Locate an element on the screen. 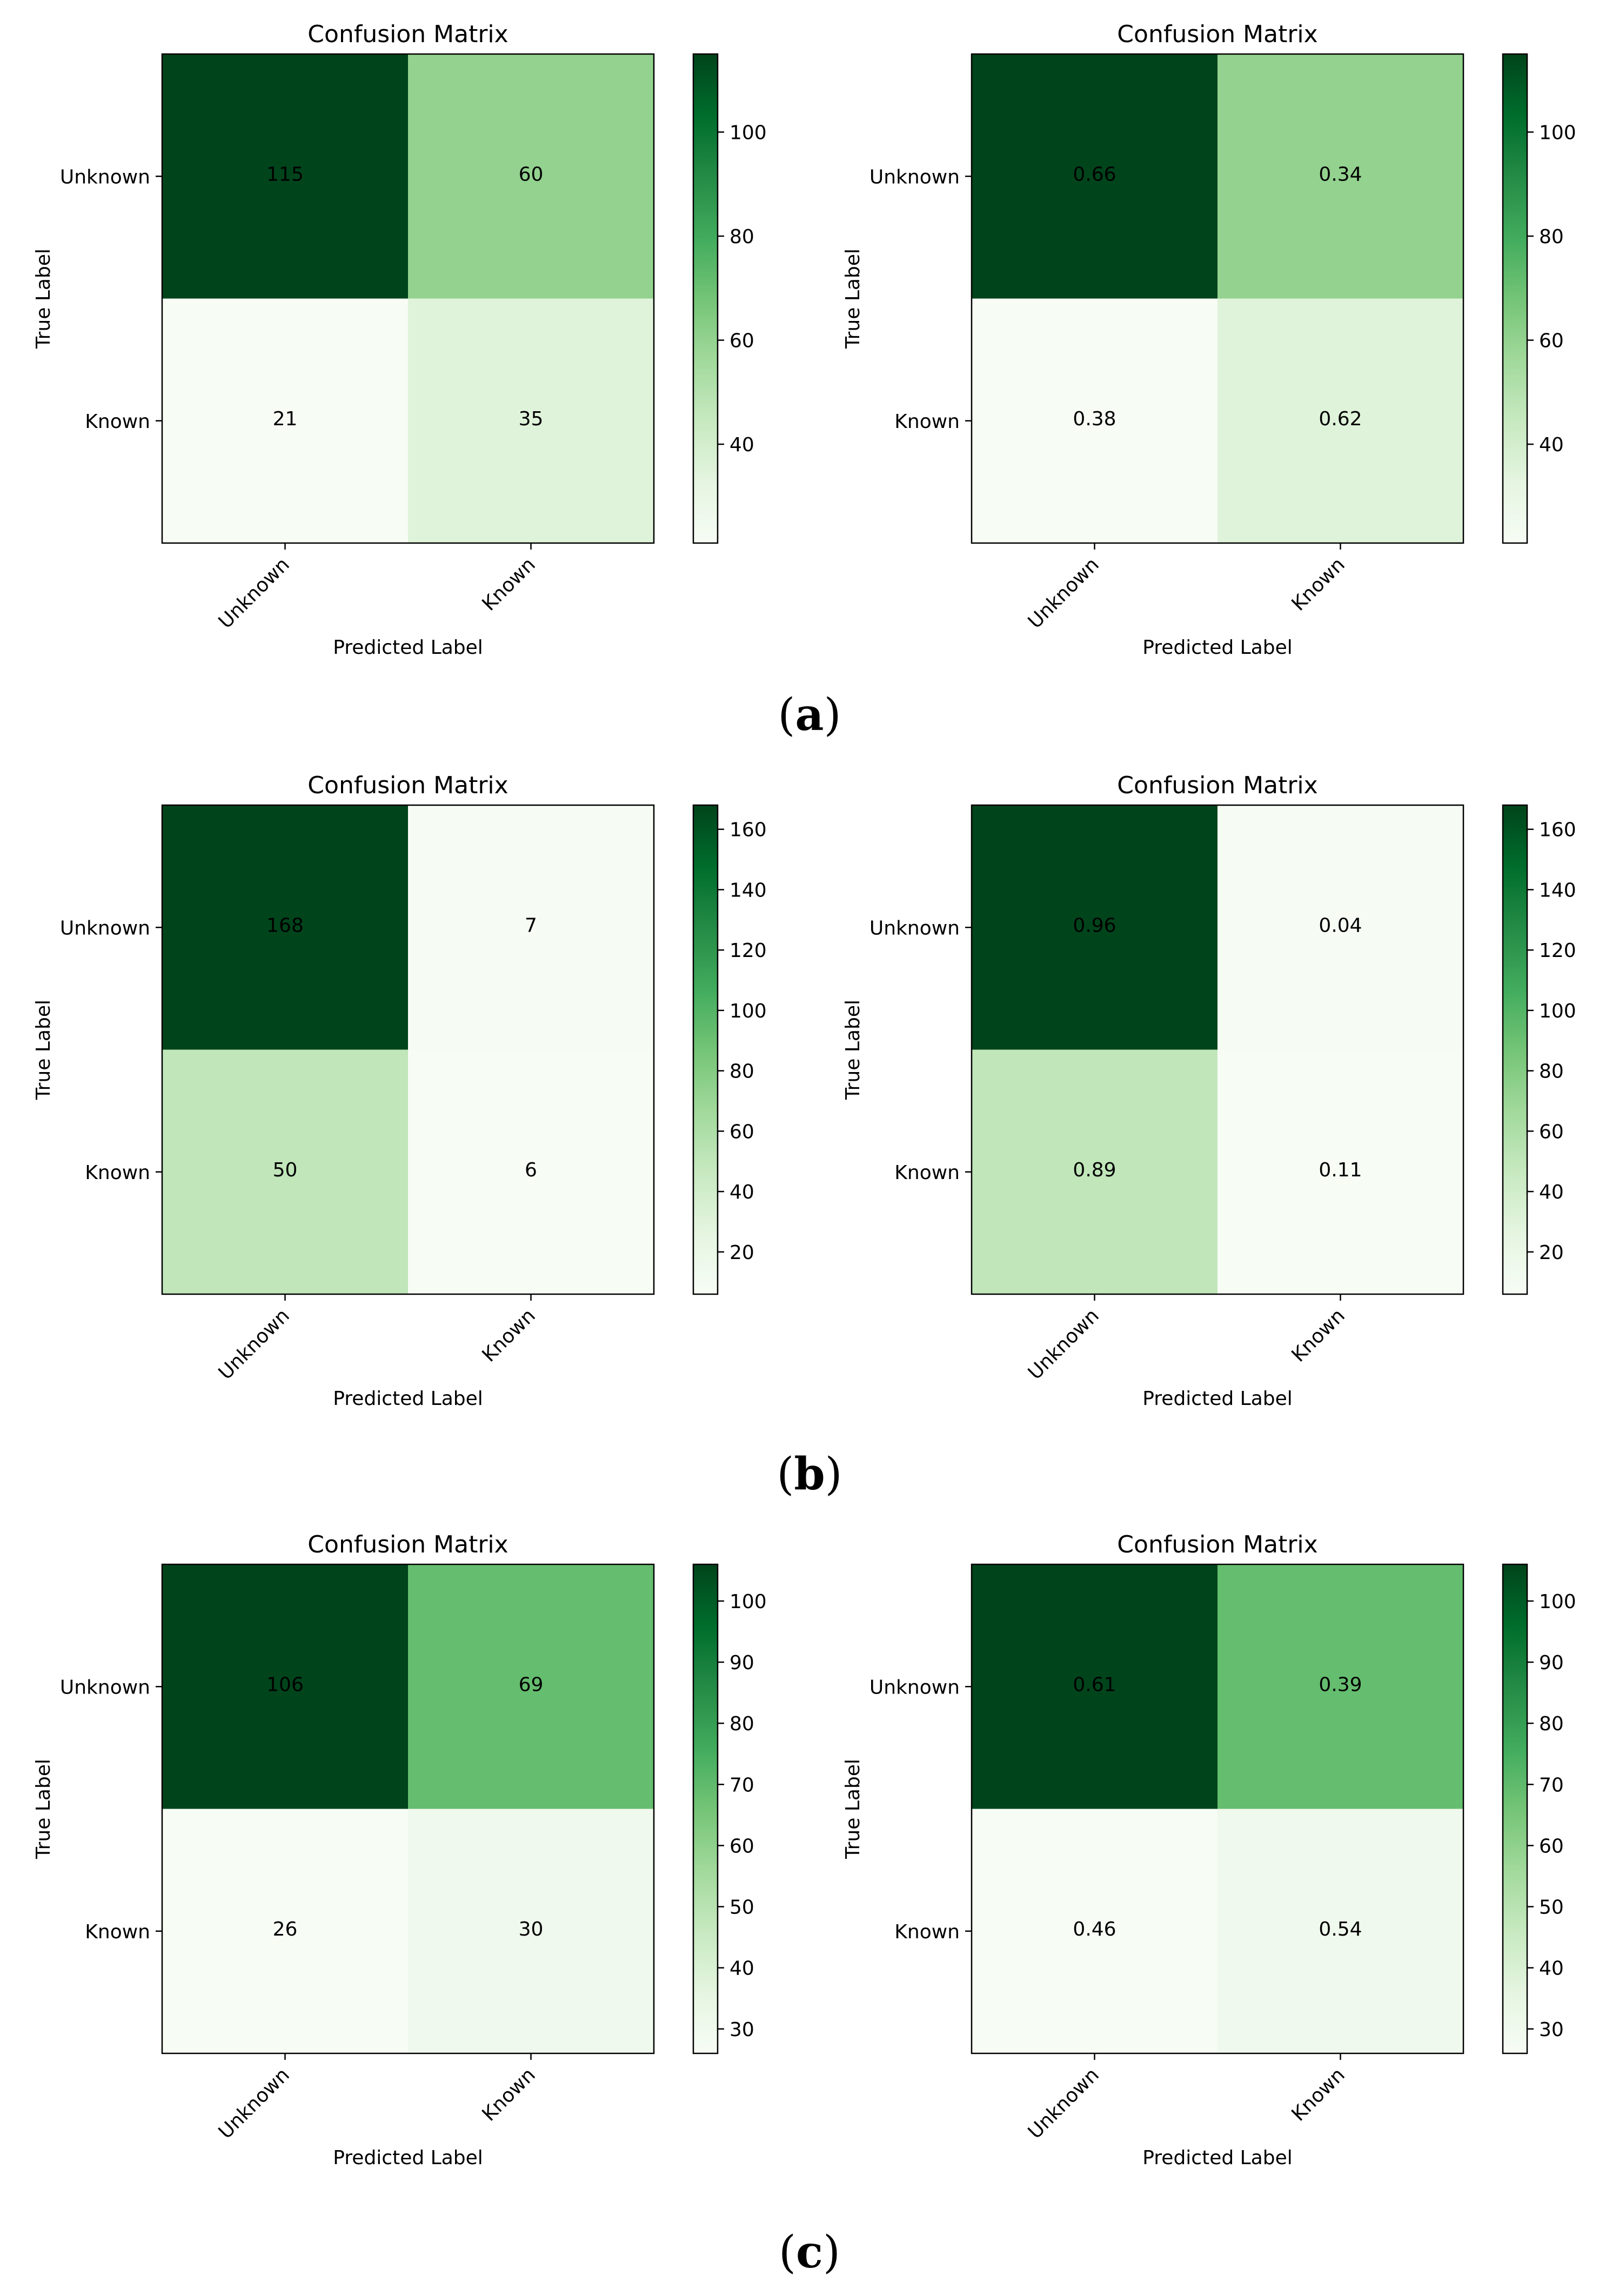  cell-value-label: 69 is located at coordinates (531, 1685).